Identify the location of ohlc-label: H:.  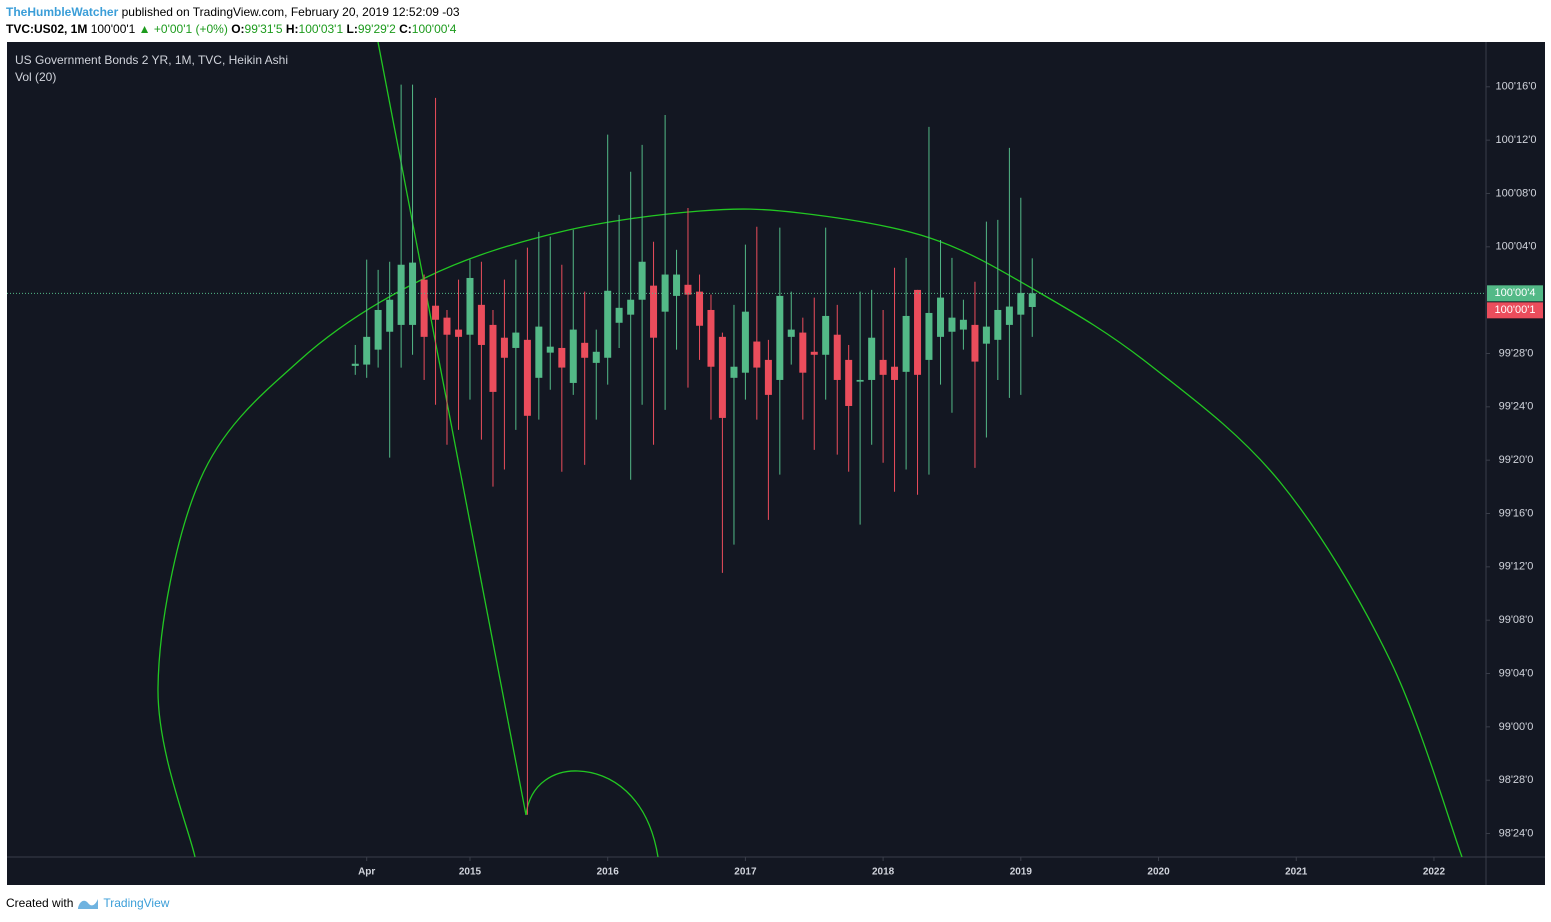
(292, 29).